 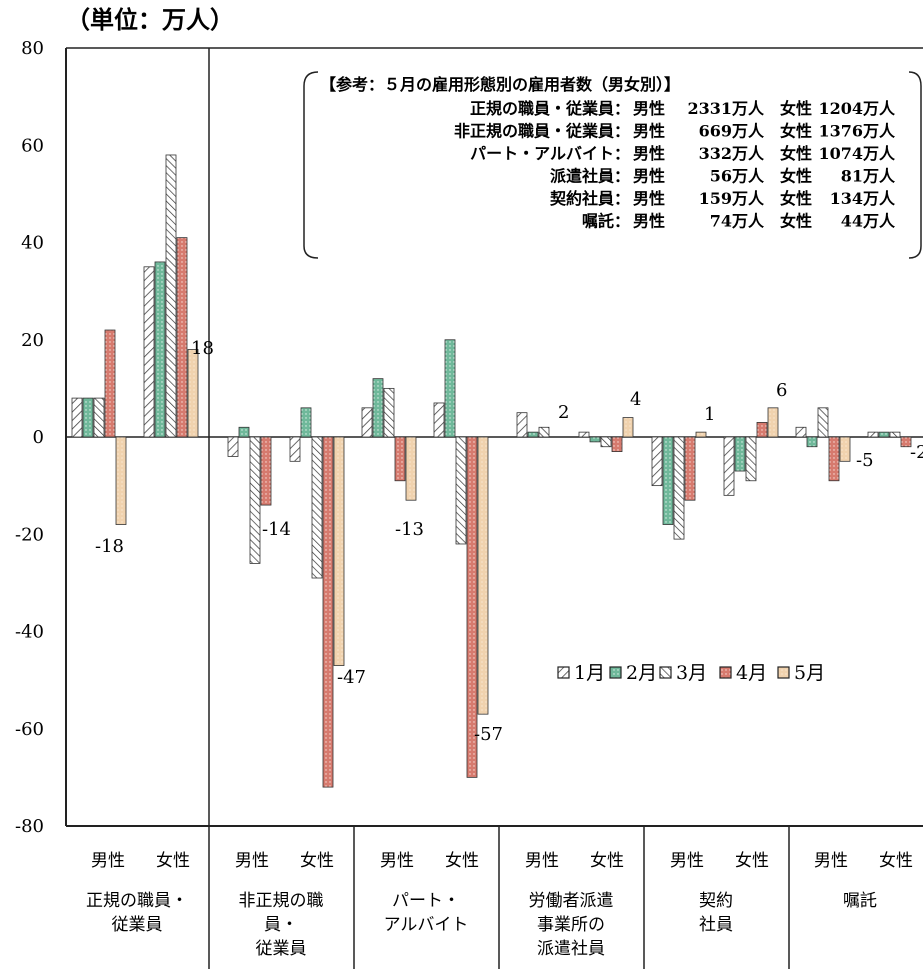 I want to click on category-label: 員・, so click(x=281, y=925).